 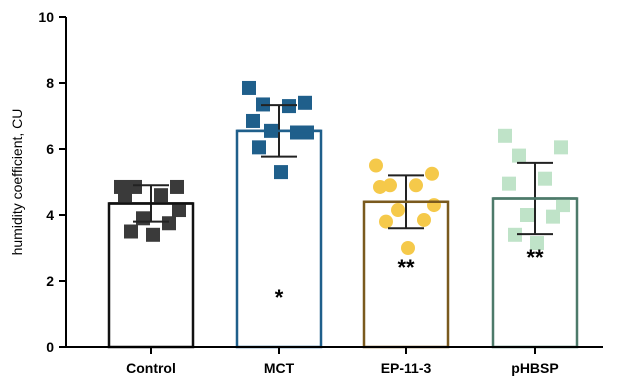 What do you see at coordinates (50, 281) in the screenshot?
I see `y-tick-label: 2` at bounding box center [50, 281].